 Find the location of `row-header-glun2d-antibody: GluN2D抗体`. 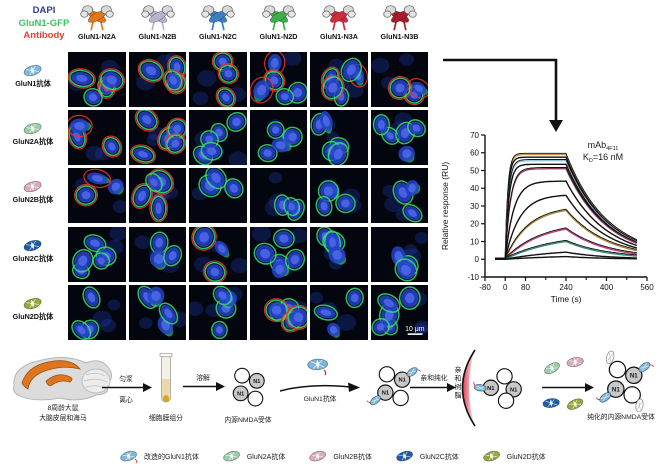

row-header-glun2d-antibody: GluN2D抗体 is located at coordinates (33, 309).